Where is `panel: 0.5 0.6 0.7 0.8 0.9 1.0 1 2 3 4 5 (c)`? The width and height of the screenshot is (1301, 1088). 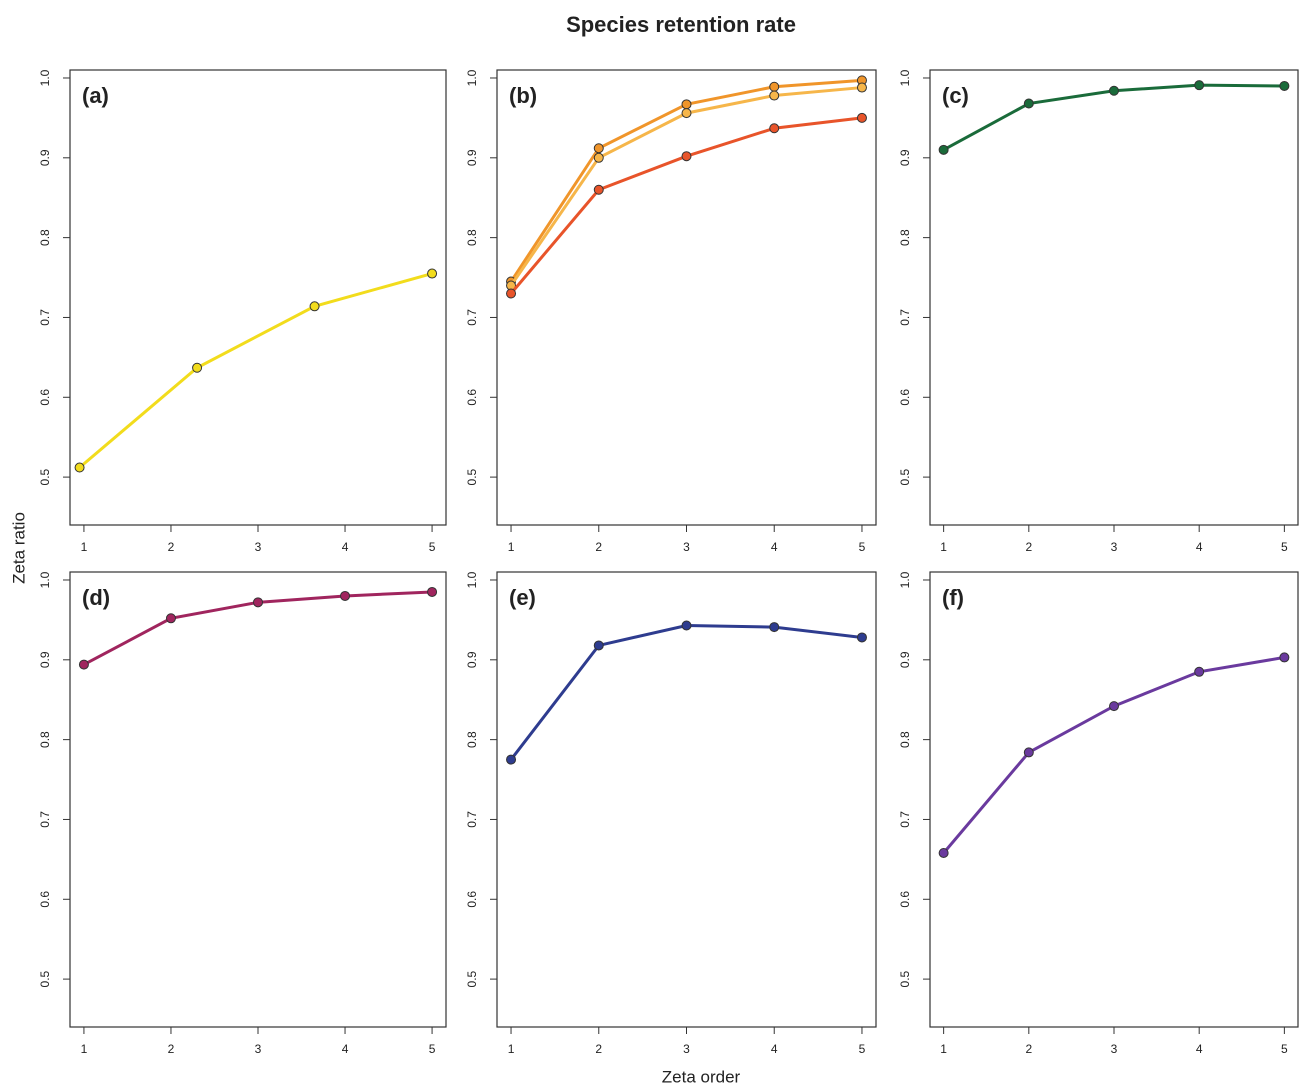 panel: 0.5 0.6 0.7 0.8 0.9 1.0 1 2 3 4 5 (c) is located at coordinates (1098, 311).